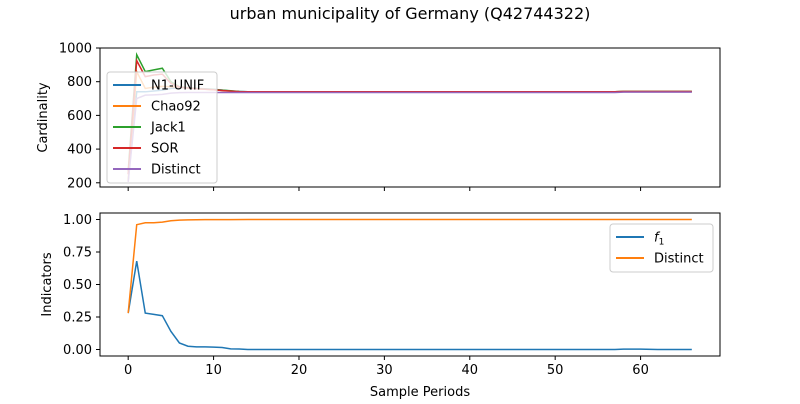  Describe the element at coordinates (43, 117) in the screenshot. I see `ylabel-top: Cardinality` at that location.